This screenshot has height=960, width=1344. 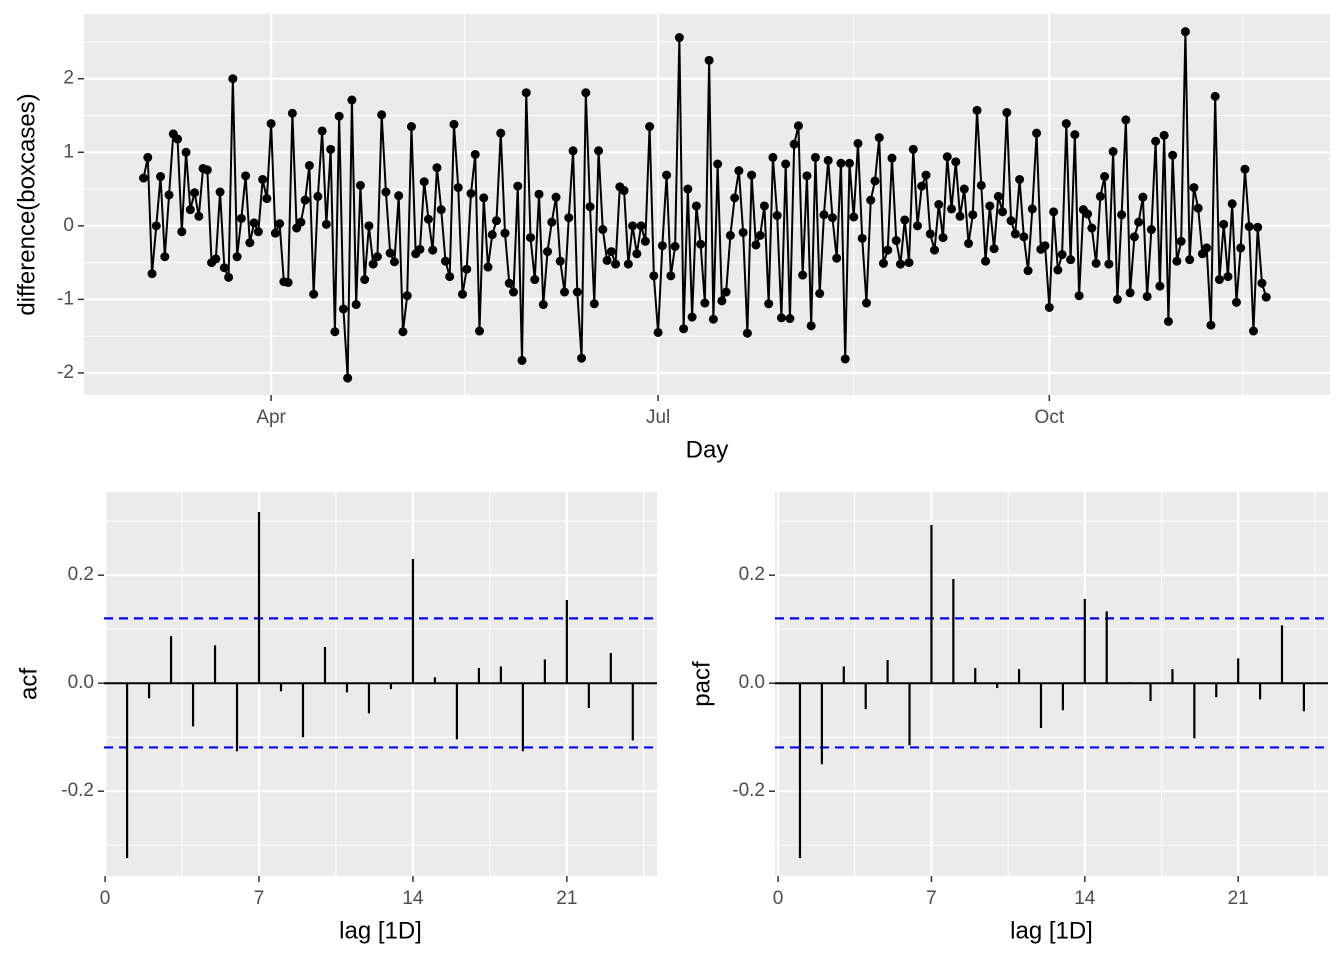 What do you see at coordinates (566, 898) in the screenshot?
I see `x-tick-label: 21` at bounding box center [566, 898].